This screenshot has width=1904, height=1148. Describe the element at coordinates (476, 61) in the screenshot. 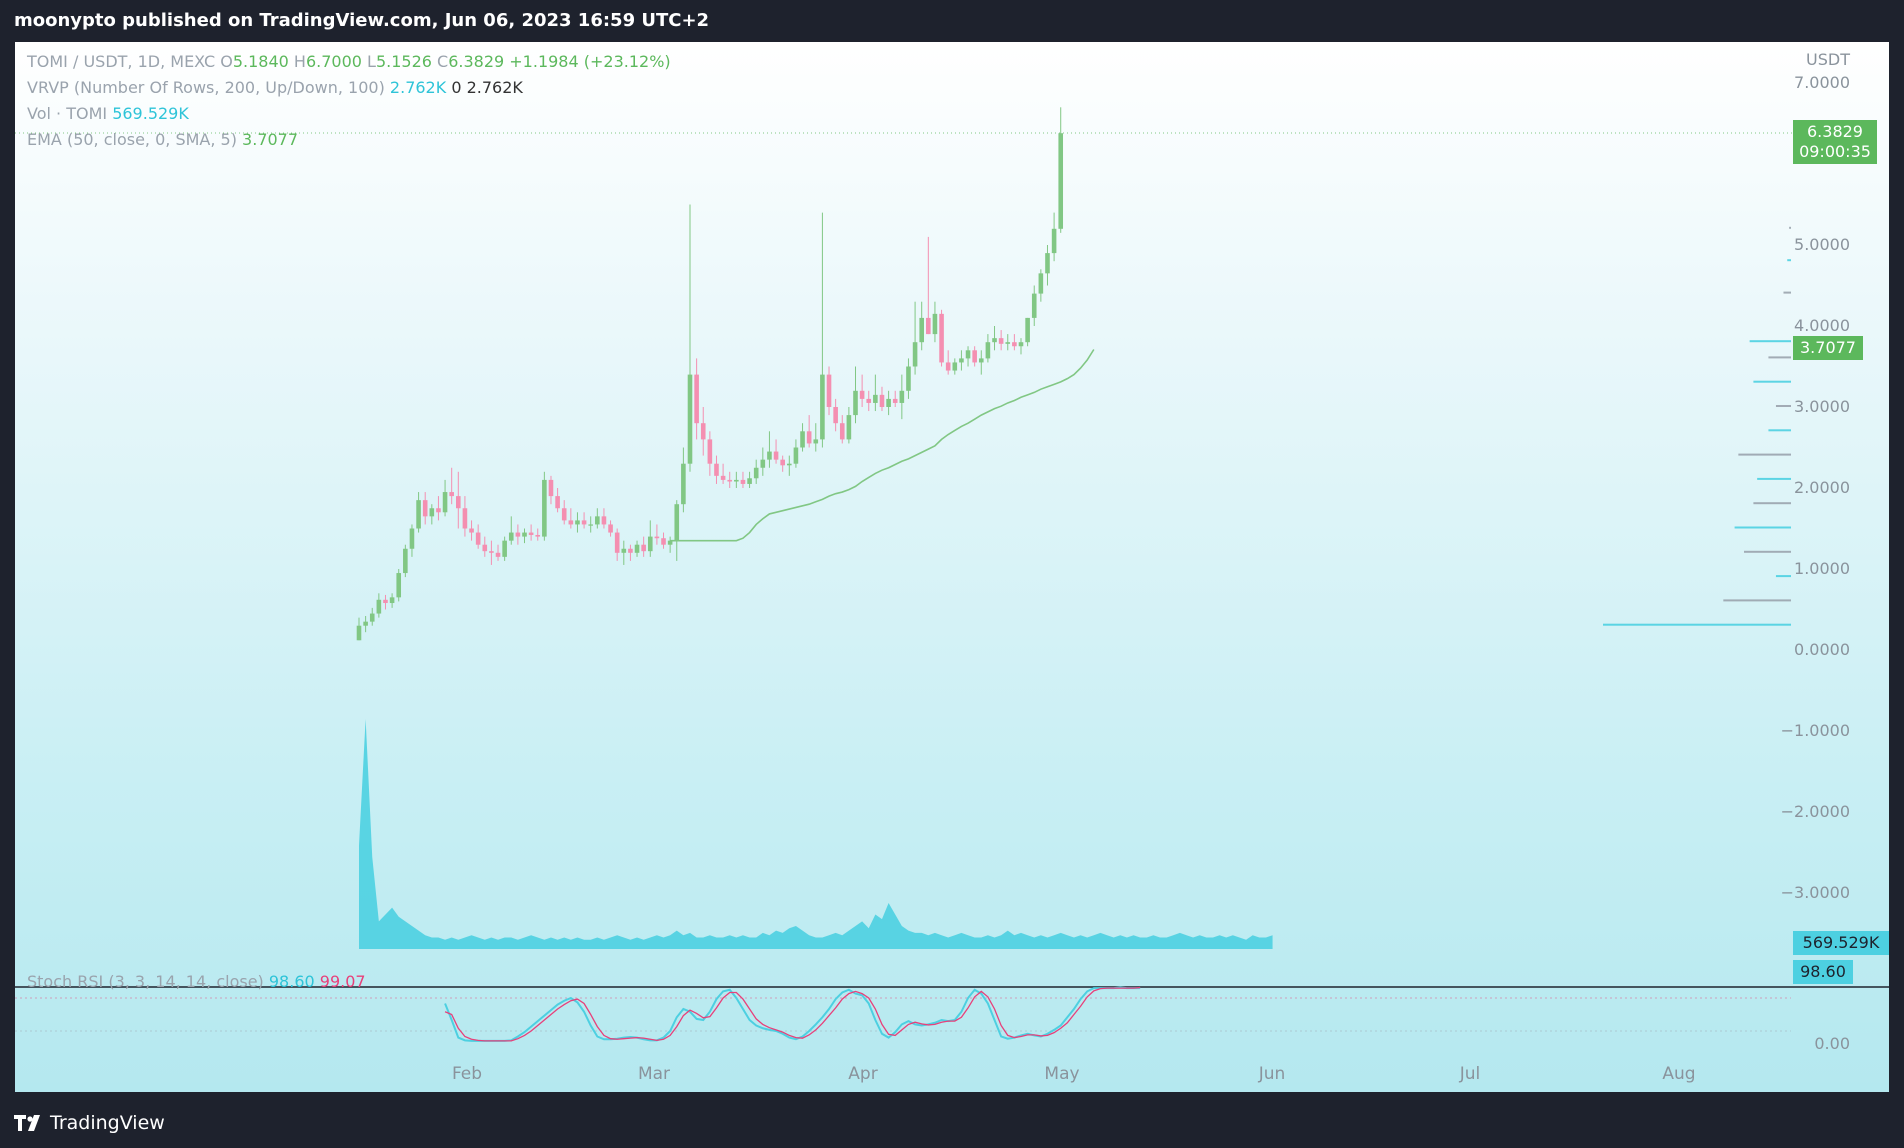

I see `close-value: 6.3829` at that location.